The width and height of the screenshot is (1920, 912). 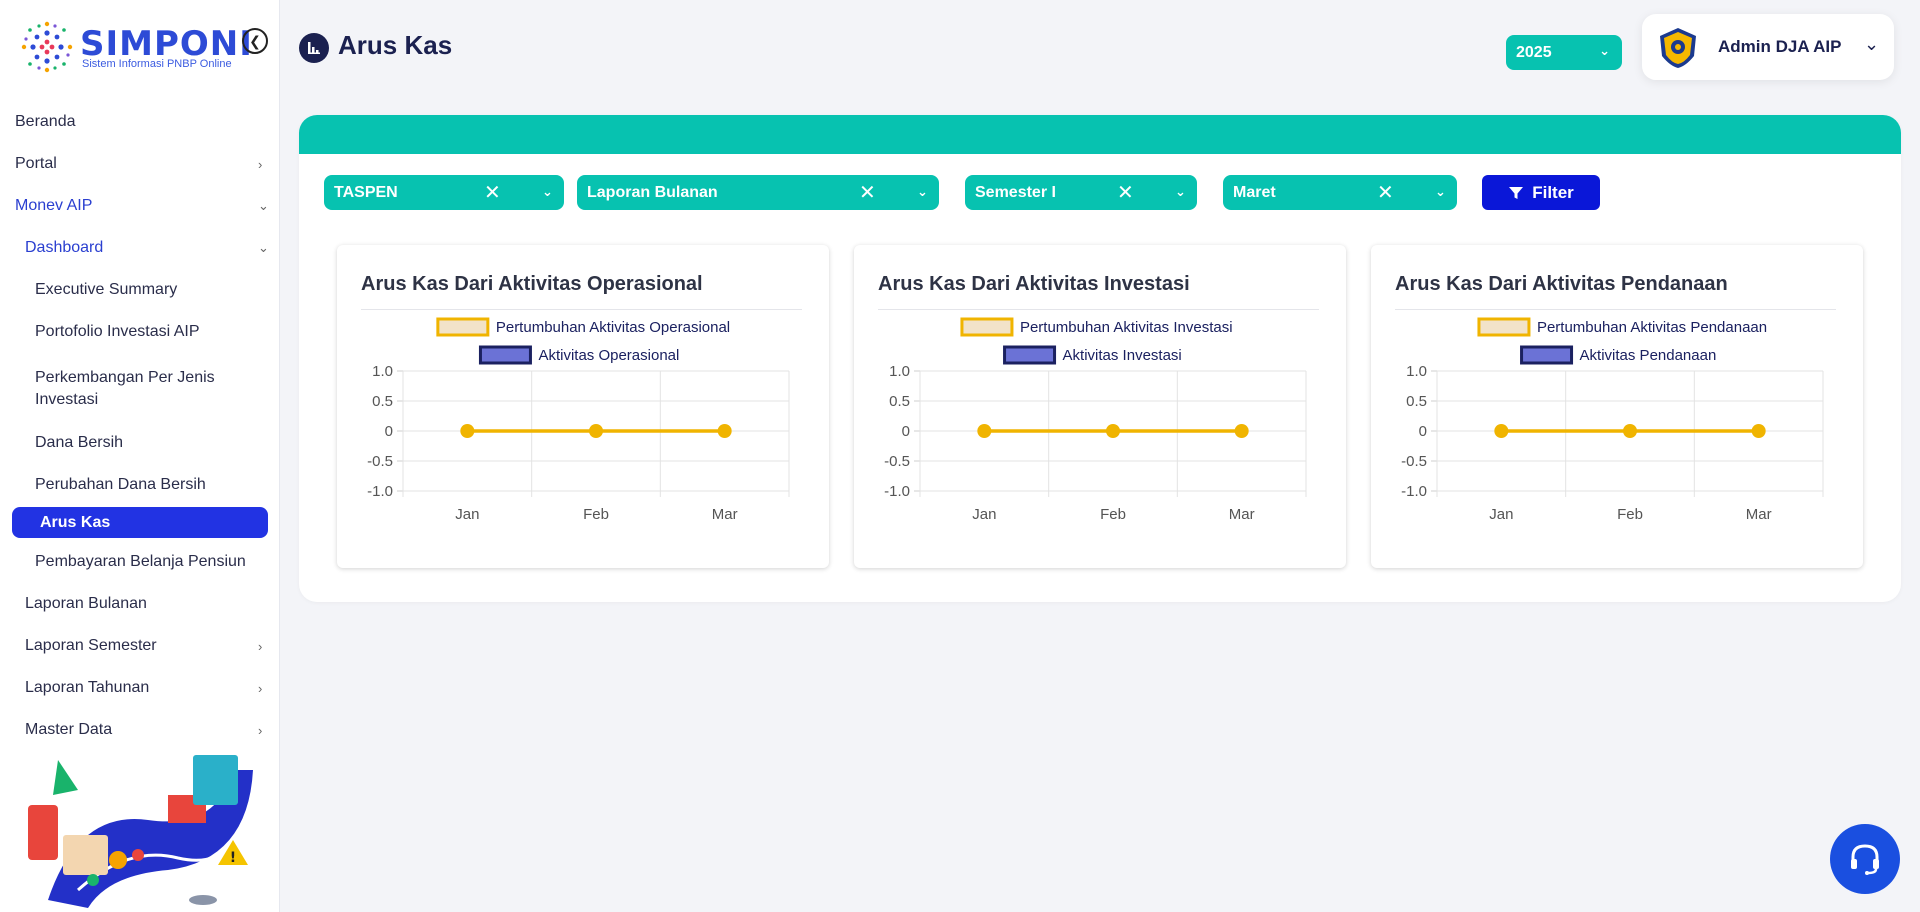 I want to click on year-select: 2025 ⌄, so click(x=1564, y=52).